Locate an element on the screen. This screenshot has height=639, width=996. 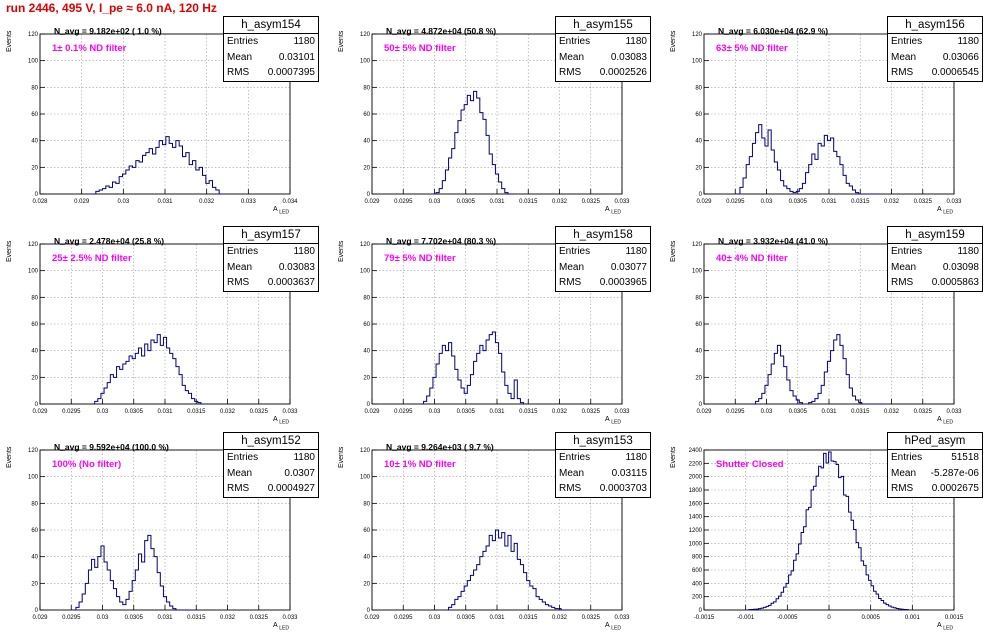
filter-label: 100% (No filter) is located at coordinates (87, 464).